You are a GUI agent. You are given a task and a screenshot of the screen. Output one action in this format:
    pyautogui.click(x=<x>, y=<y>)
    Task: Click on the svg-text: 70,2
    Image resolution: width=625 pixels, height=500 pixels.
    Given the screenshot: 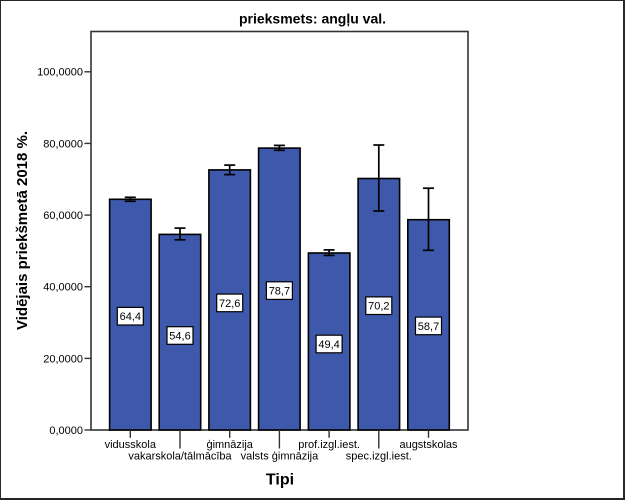 What is the action you would take?
    pyautogui.click(x=378, y=307)
    